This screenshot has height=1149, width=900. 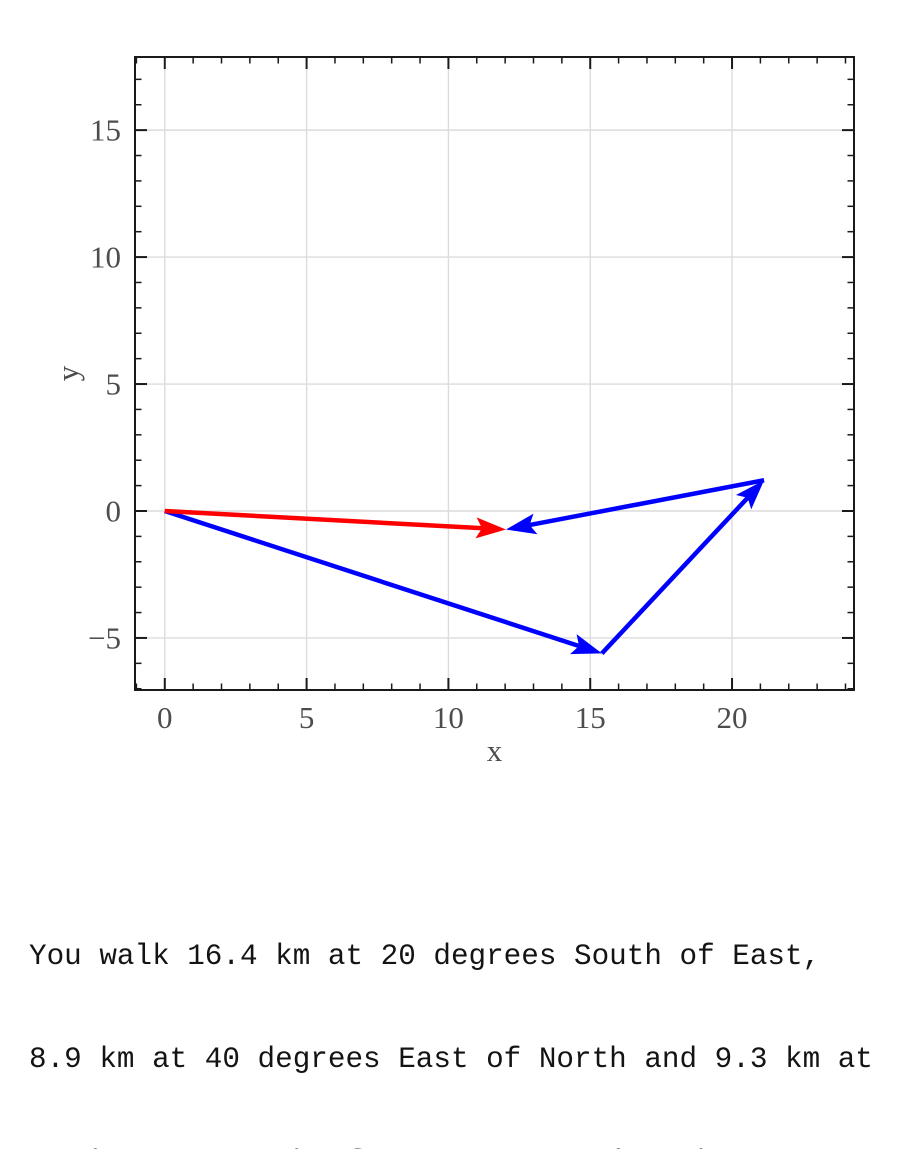 I want to click on resultant-vector-line, so click(x=324, y=519).